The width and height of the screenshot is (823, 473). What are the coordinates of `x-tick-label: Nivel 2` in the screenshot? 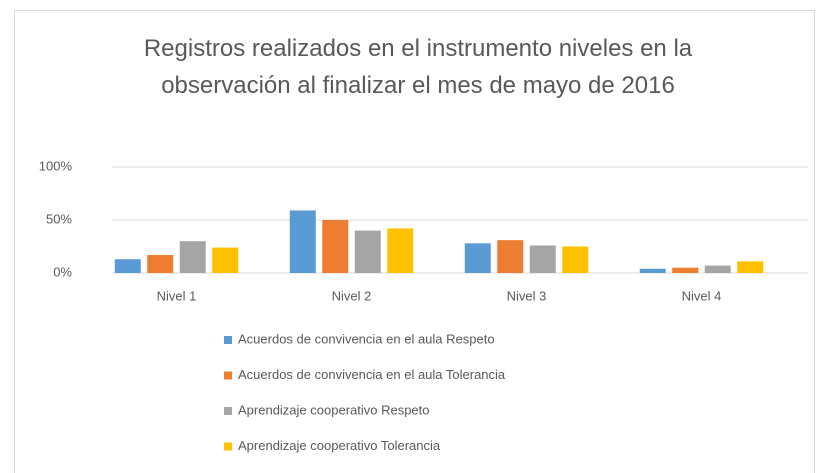 It's located at (352, 295).